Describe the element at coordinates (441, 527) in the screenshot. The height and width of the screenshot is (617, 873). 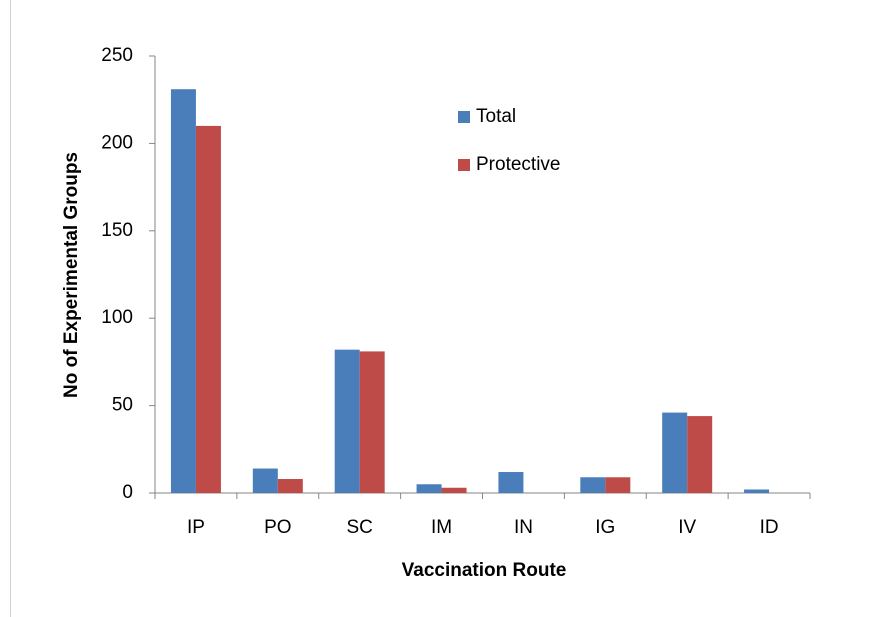
I see `x-tick-label: IM` at that location.